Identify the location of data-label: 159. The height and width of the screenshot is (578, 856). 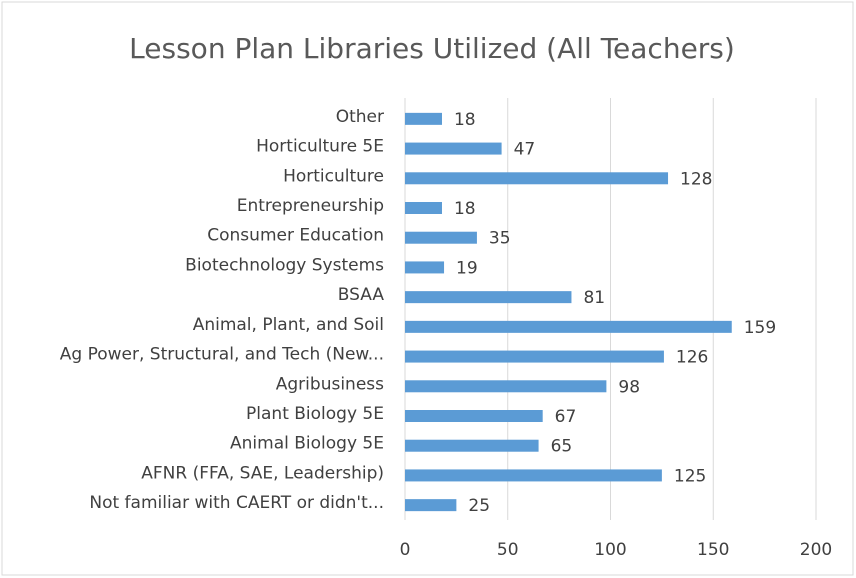
(760, 328).